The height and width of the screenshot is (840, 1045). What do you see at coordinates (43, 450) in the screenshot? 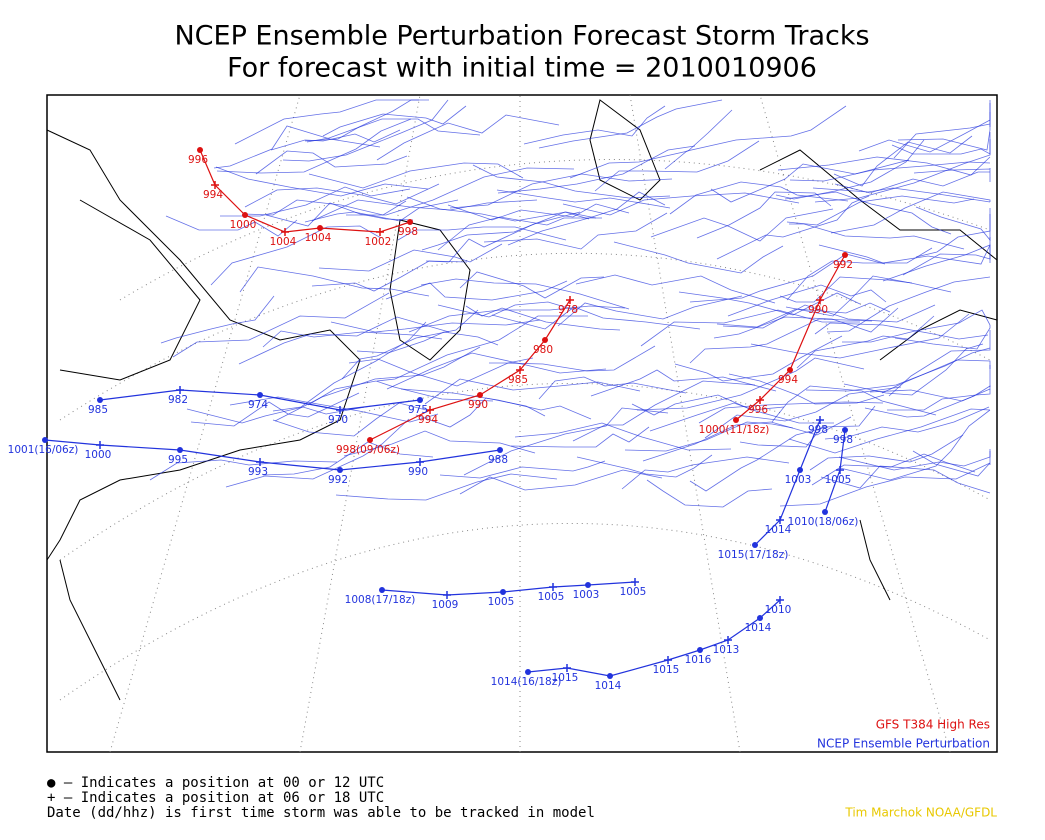
I see `pressure-label: 1001(16/06z)` at bounding box center [43, 450].